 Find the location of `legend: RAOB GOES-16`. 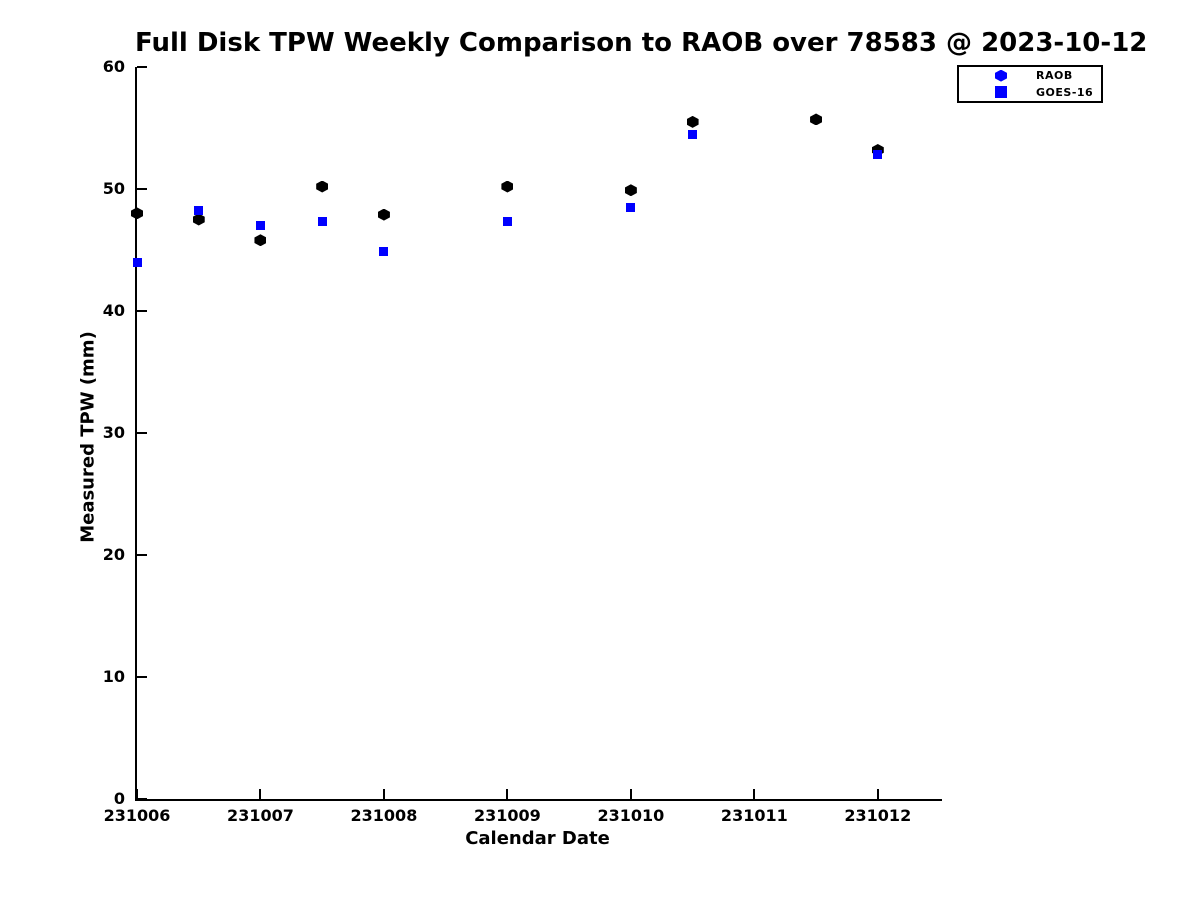

legend: RAOB GOES-16 is located at coordinates (1030, 84).